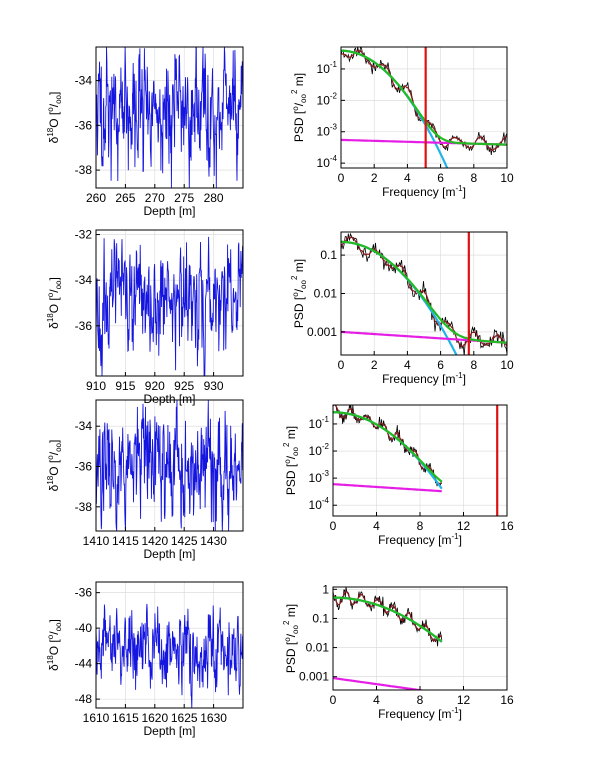  Describe the element at coordinates (125, 386) in the screenshot. I see `x-tick-label: 915` at that location.